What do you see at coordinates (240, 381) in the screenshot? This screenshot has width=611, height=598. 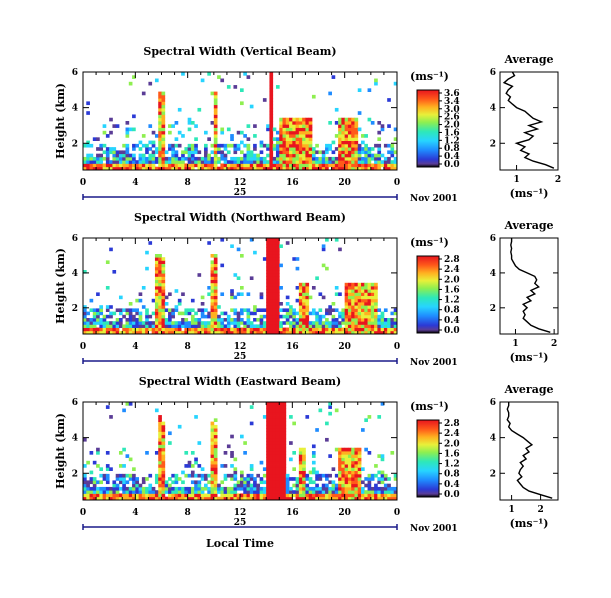 I see `chart-title: Spectral Width (Eastward Beam)` at bounding box center [240, 381].